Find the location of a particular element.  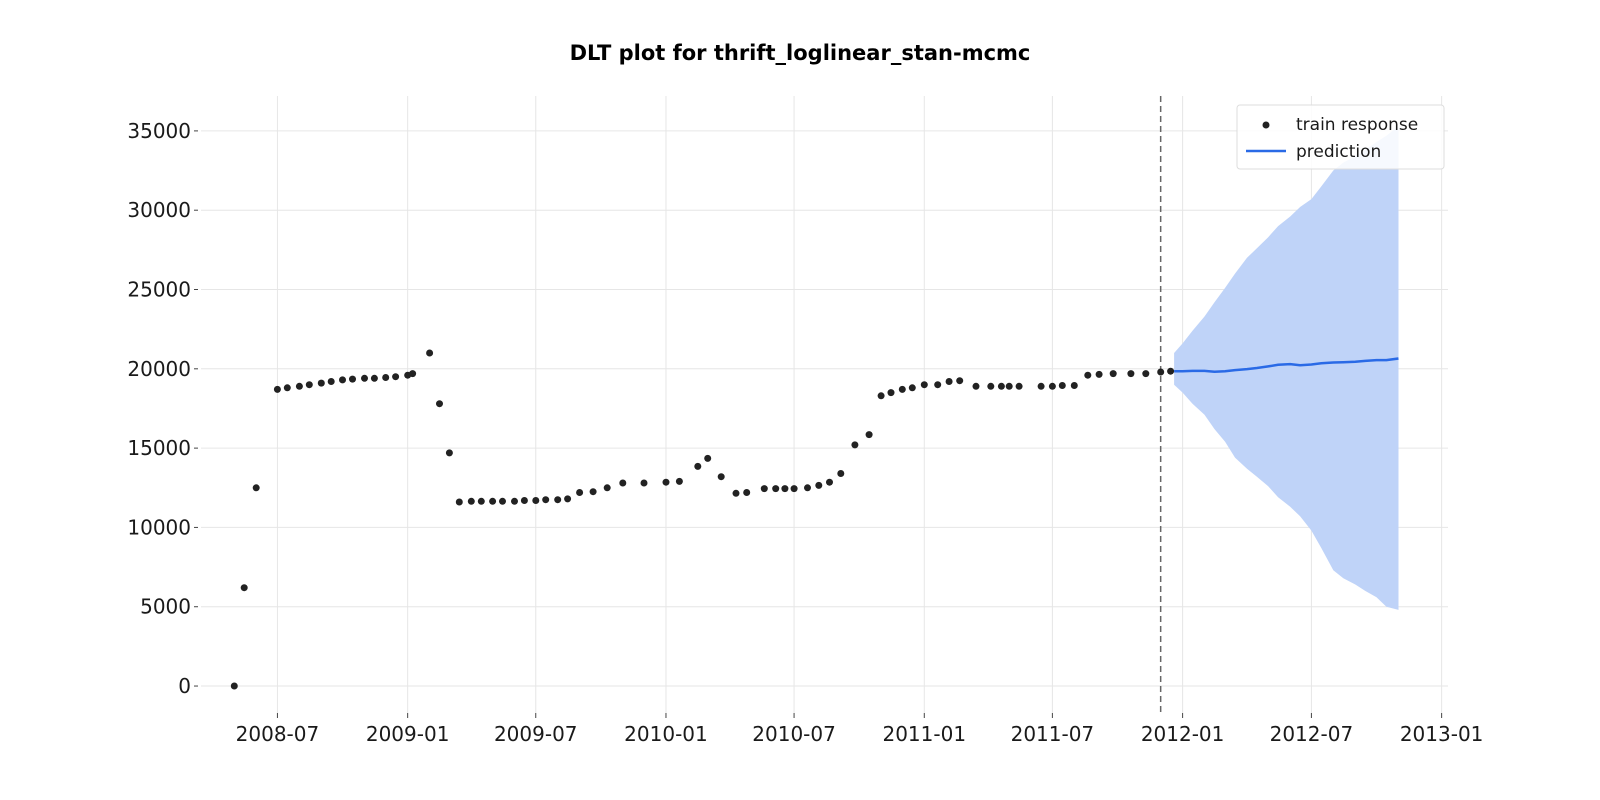

x-tick-label: 2012-07 is located at coordinates (1312, 734).